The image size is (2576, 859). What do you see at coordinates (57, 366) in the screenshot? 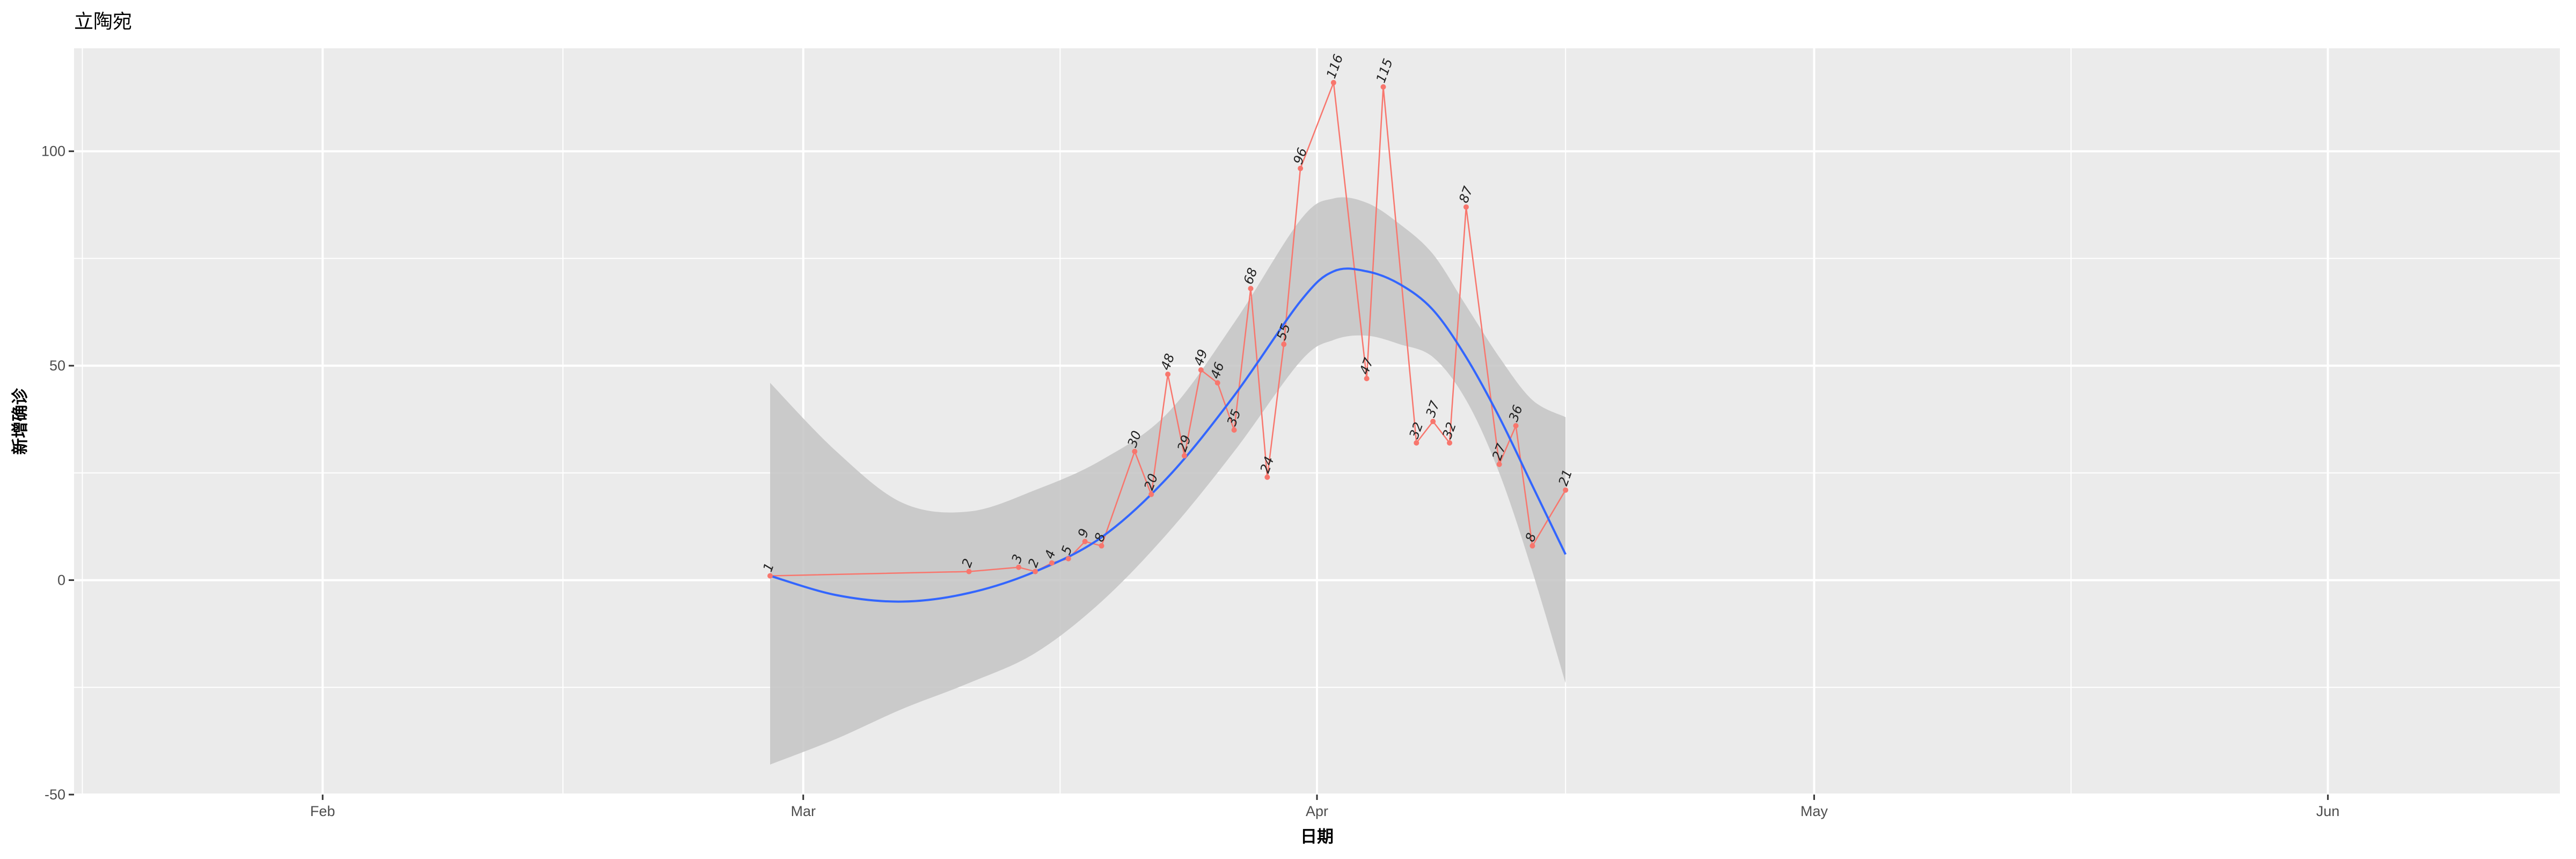
I see `y-tick-label: 50` at bounding box center [57, 366].